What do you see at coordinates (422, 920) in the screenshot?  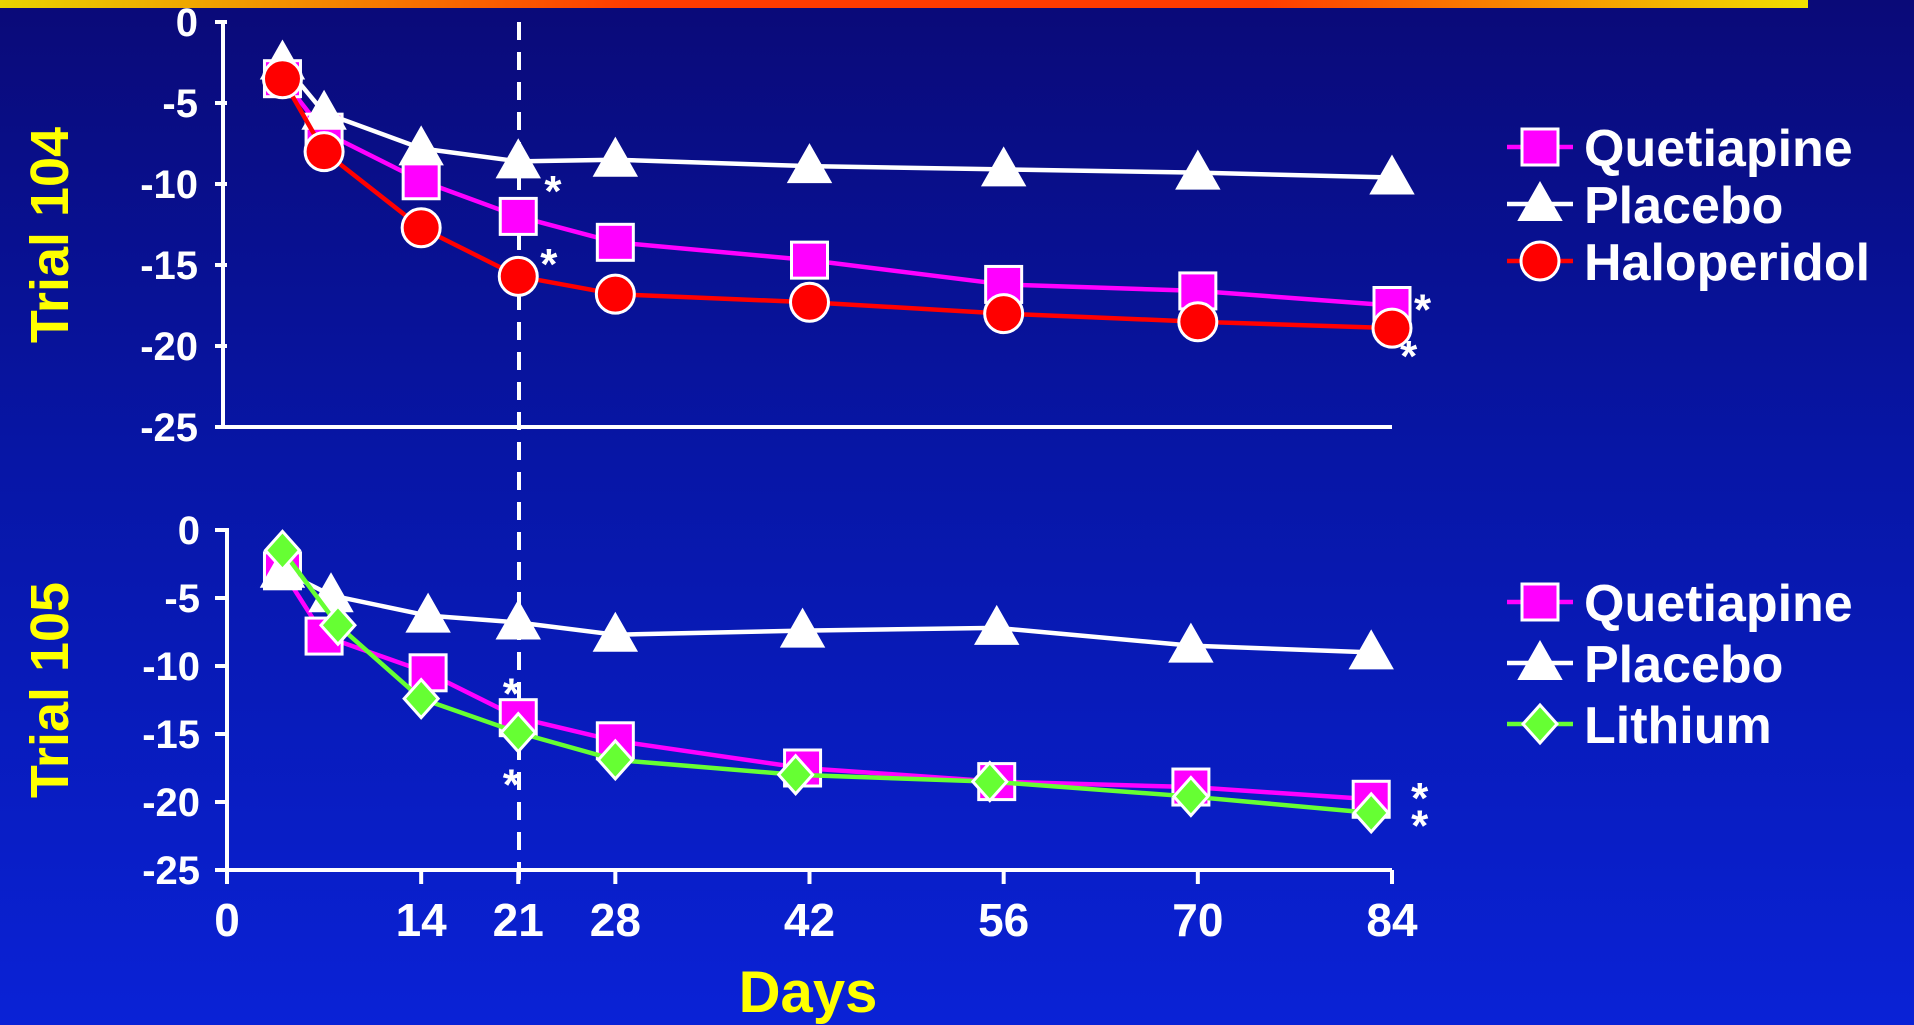 I see `x-tick-label: 14` at bounding box center [422, 920].